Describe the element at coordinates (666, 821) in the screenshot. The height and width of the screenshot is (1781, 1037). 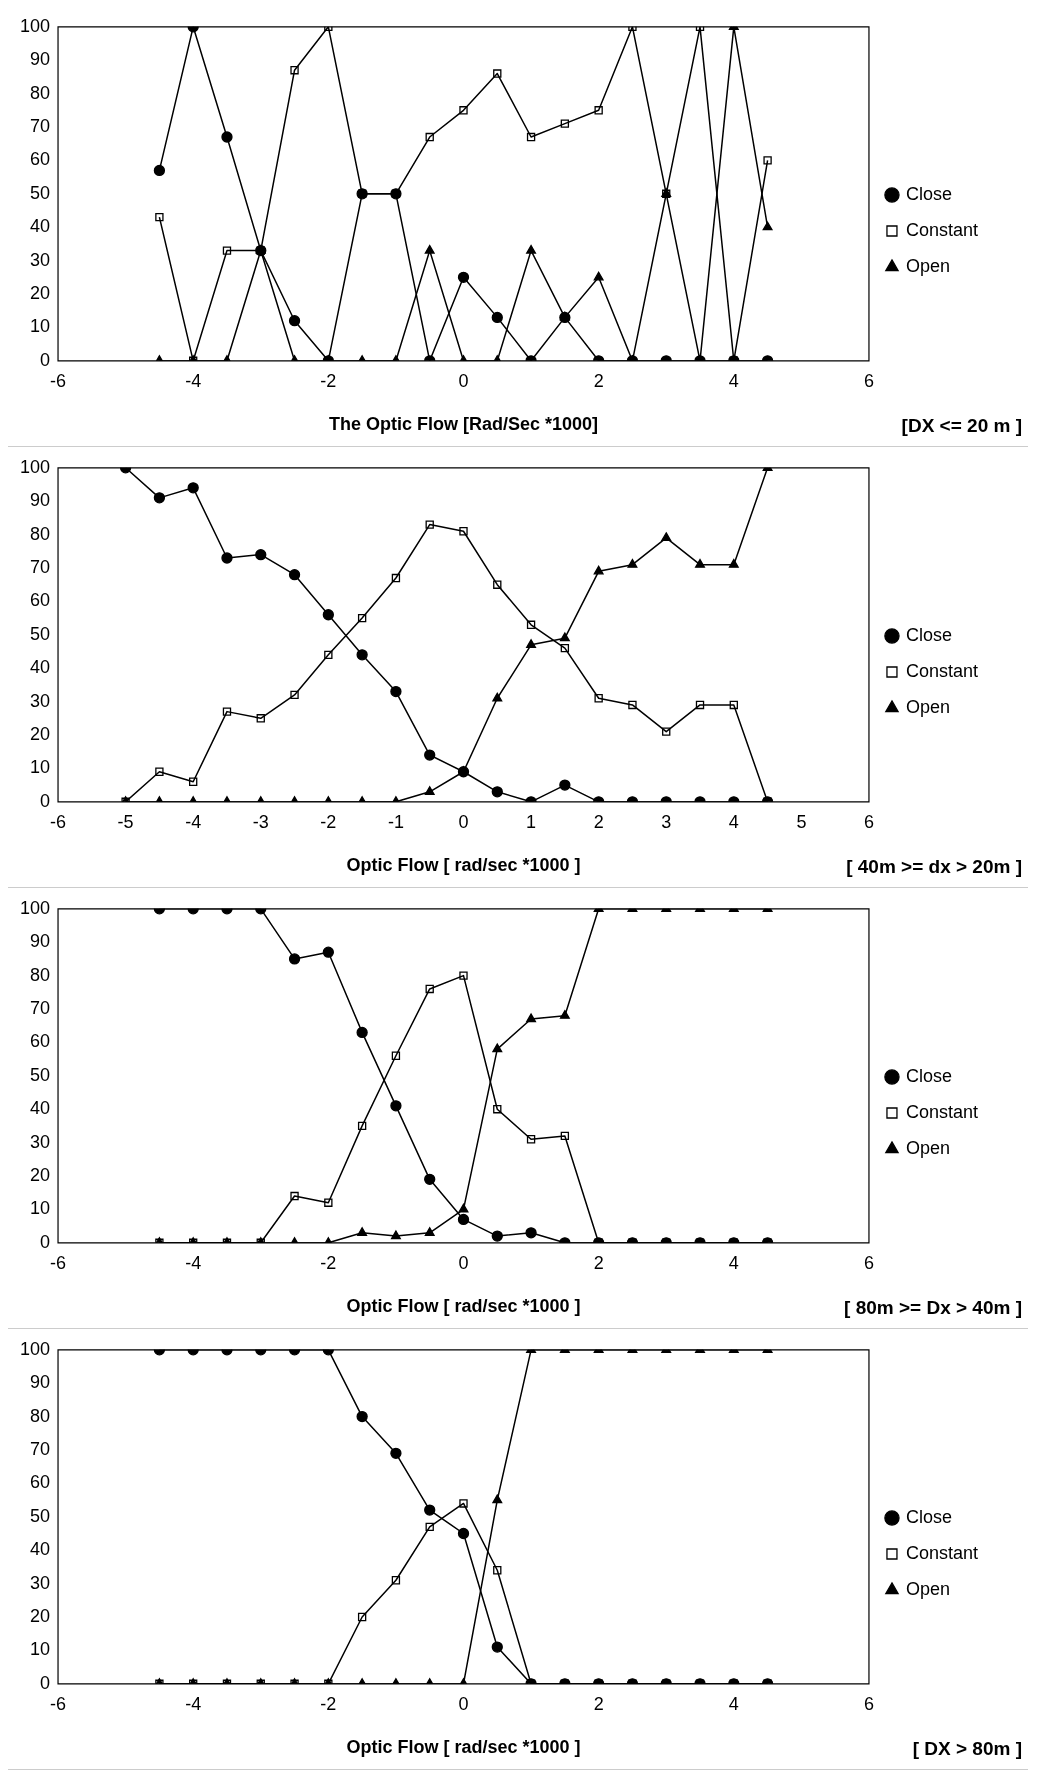
I see `x-tick-label: 3` at that location.